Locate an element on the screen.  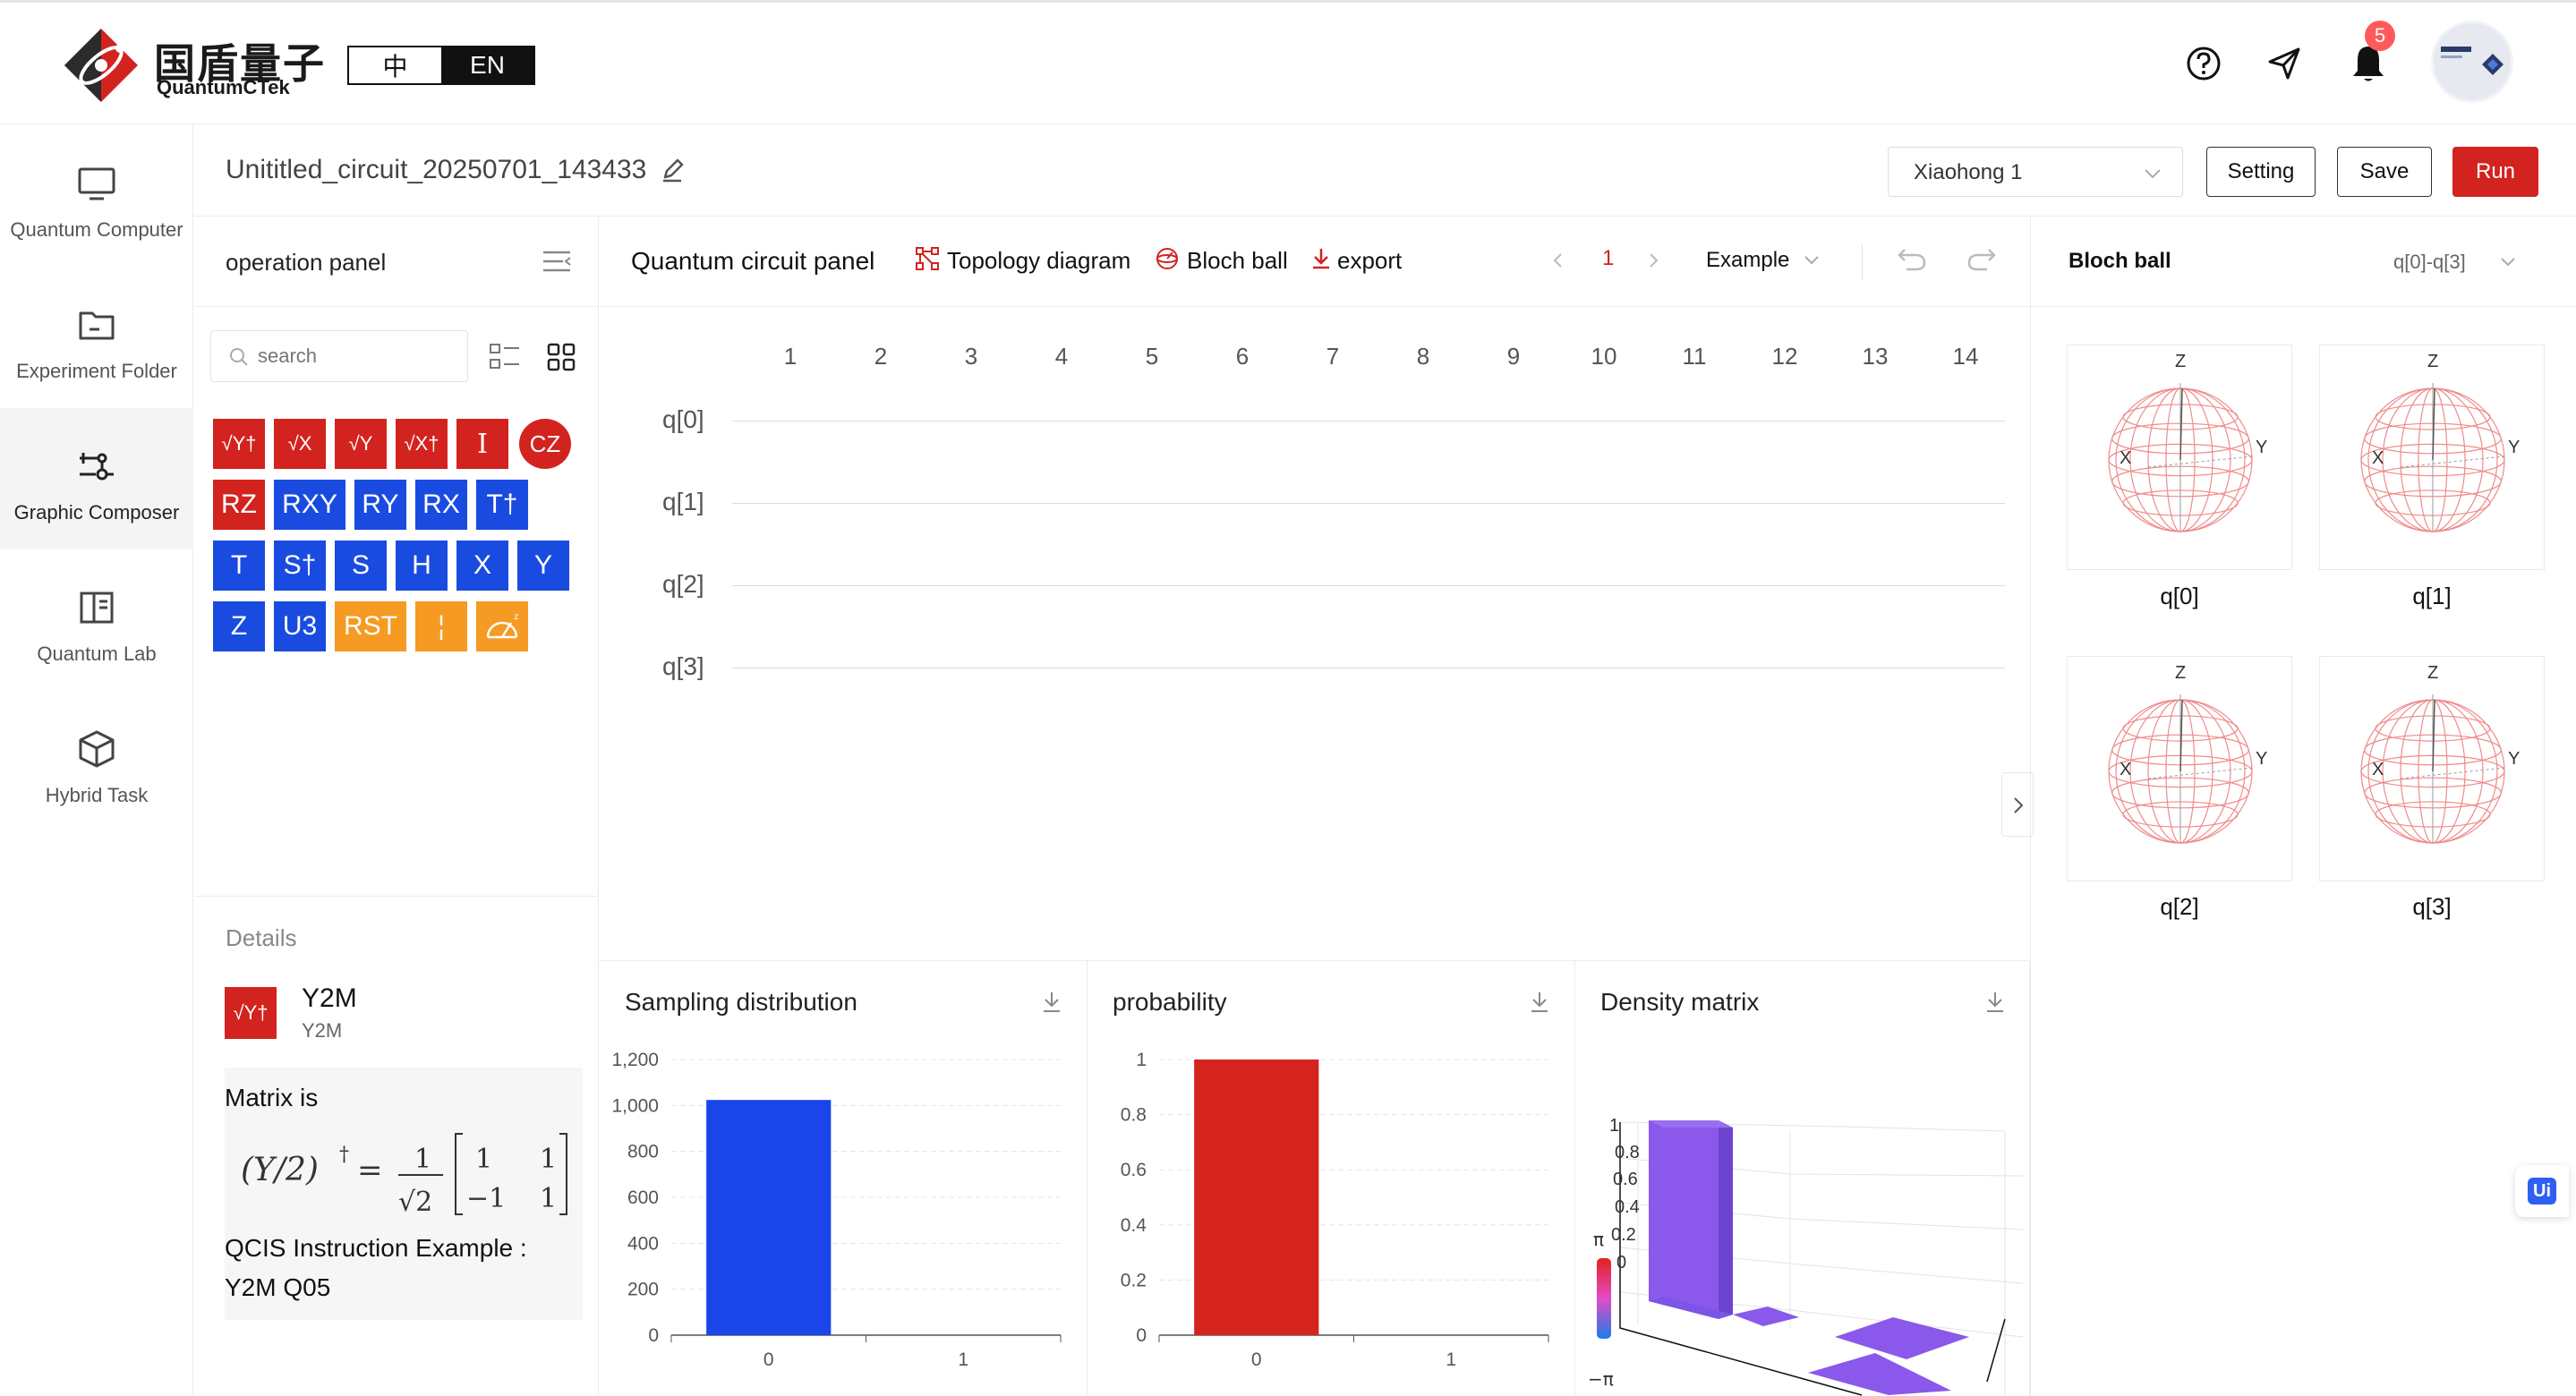
gate-barrier: ¦ is located at coordinates (441, 626).